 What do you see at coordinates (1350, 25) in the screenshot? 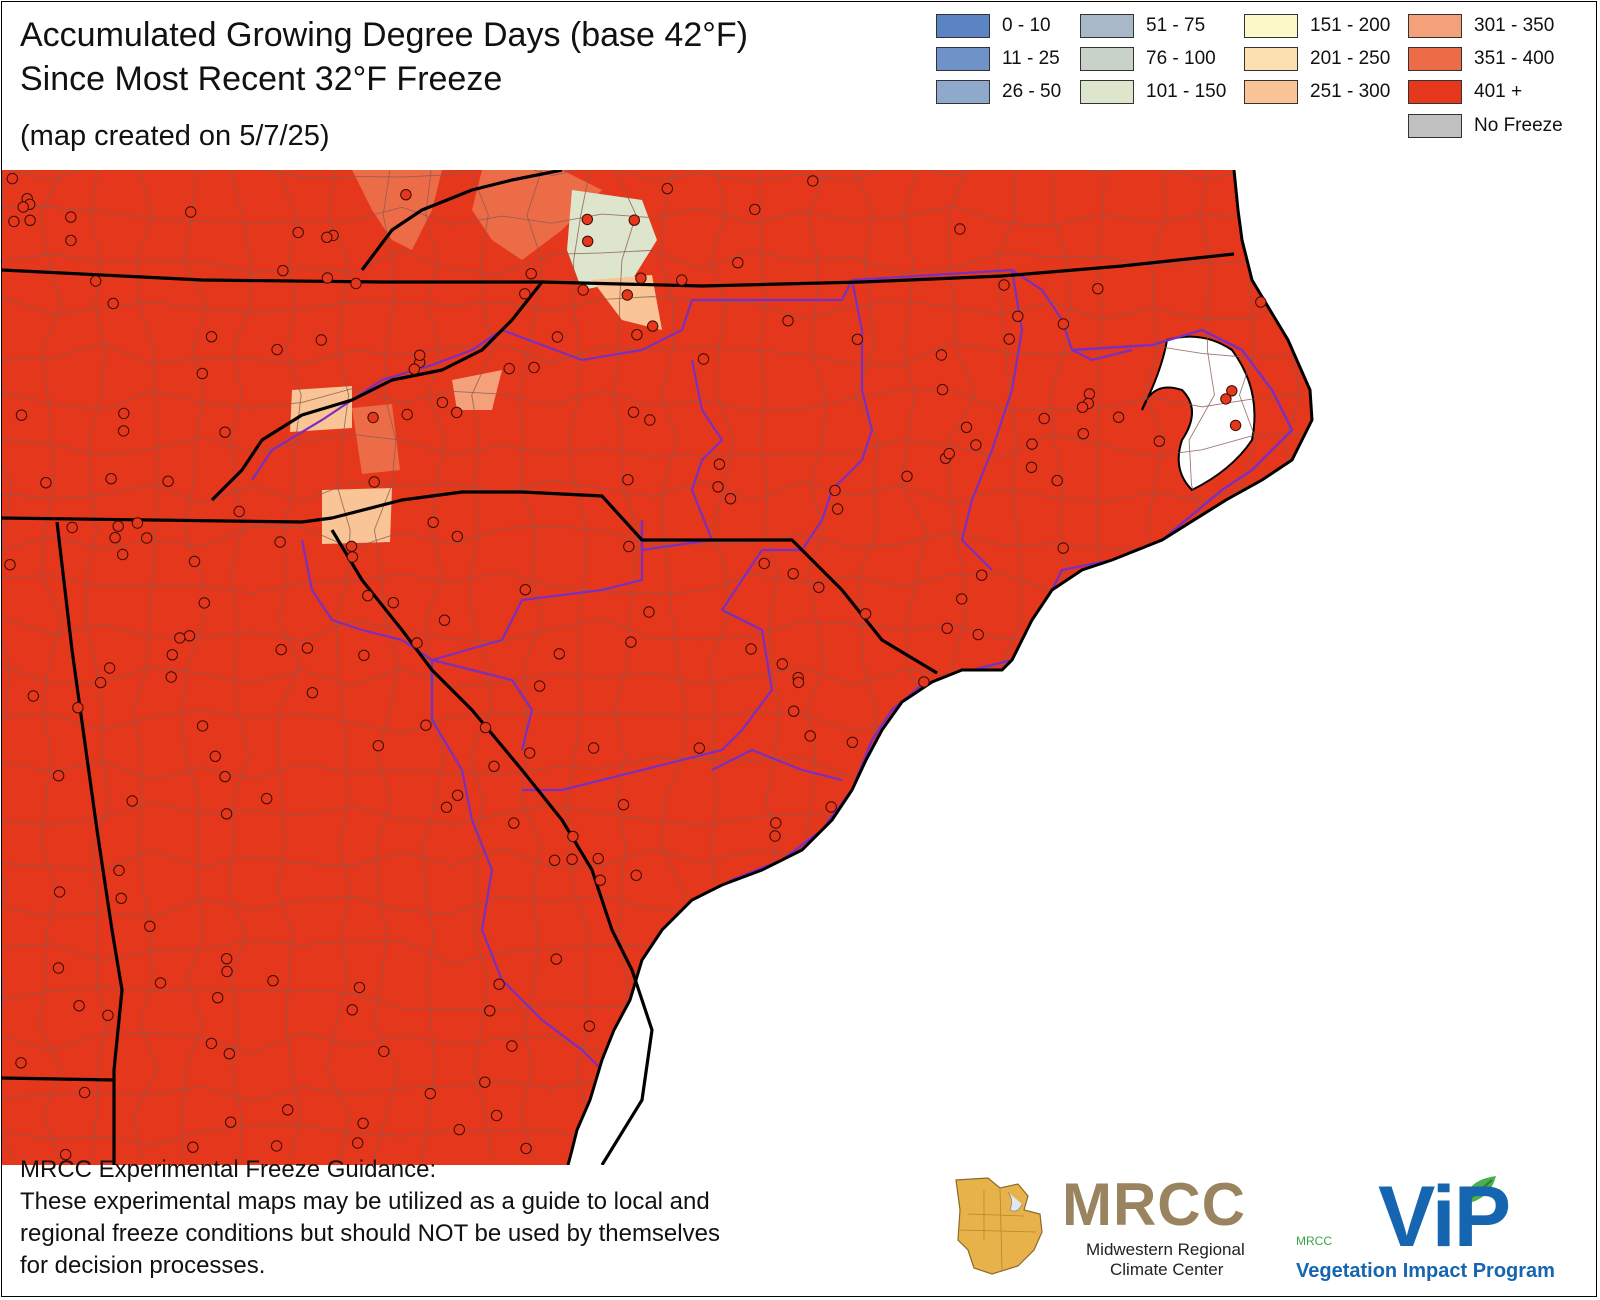
I see `legend-label: 151 - 200` at bounding box center [1350, 25].